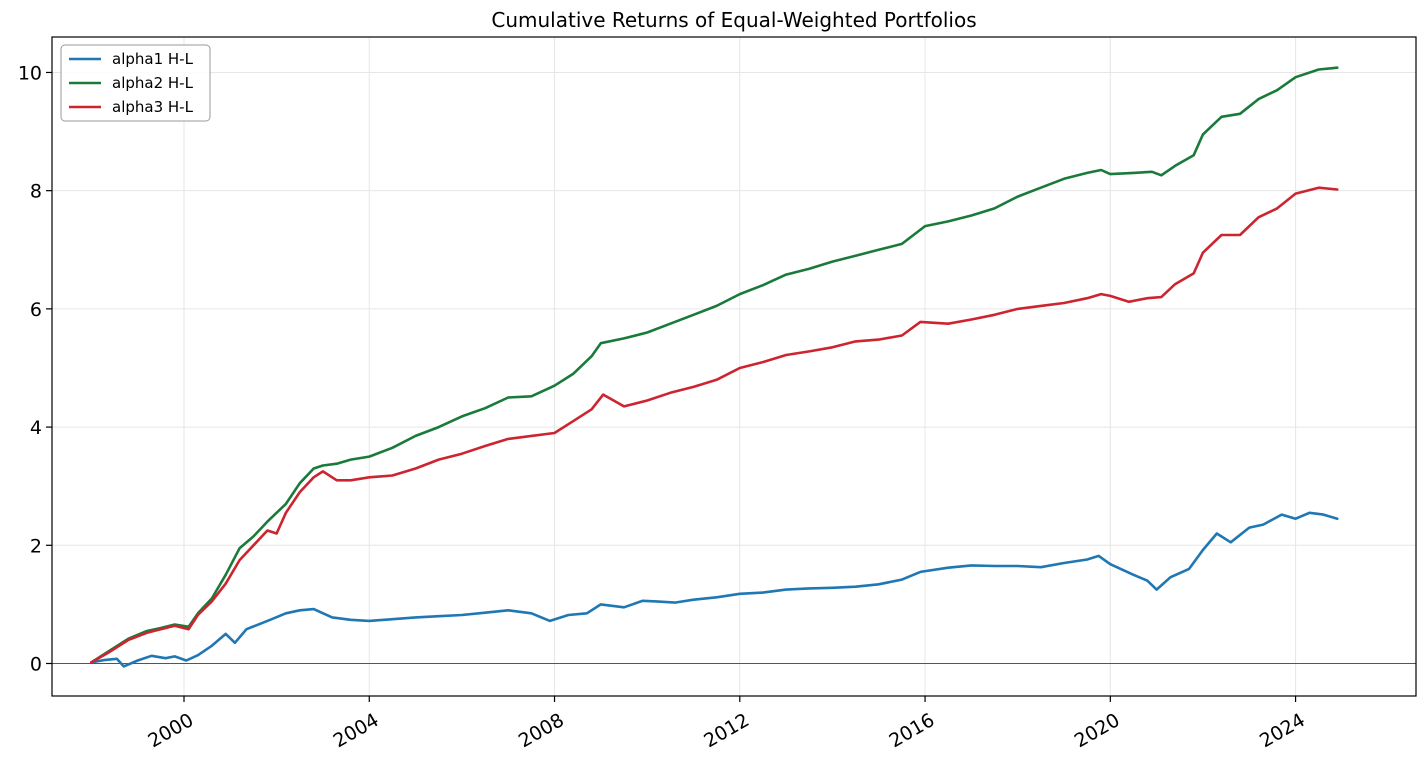  I want to click on legend-label-alpha2: alpha2 H-L, so click(153, 83).